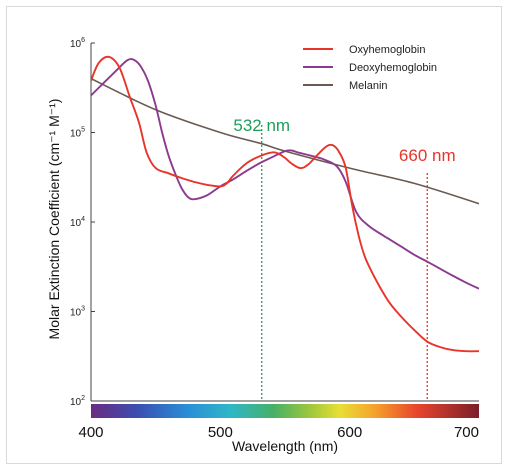 The width and height of the screenshot is (508, 470). I want to click on x-tick-label: 600, so click(349, 432).